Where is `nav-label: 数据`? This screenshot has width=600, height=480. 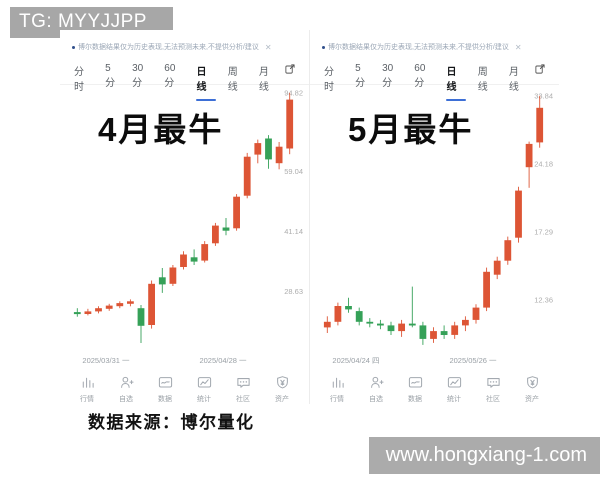 nav-label: 数据 is located at coordinates (165, 399).